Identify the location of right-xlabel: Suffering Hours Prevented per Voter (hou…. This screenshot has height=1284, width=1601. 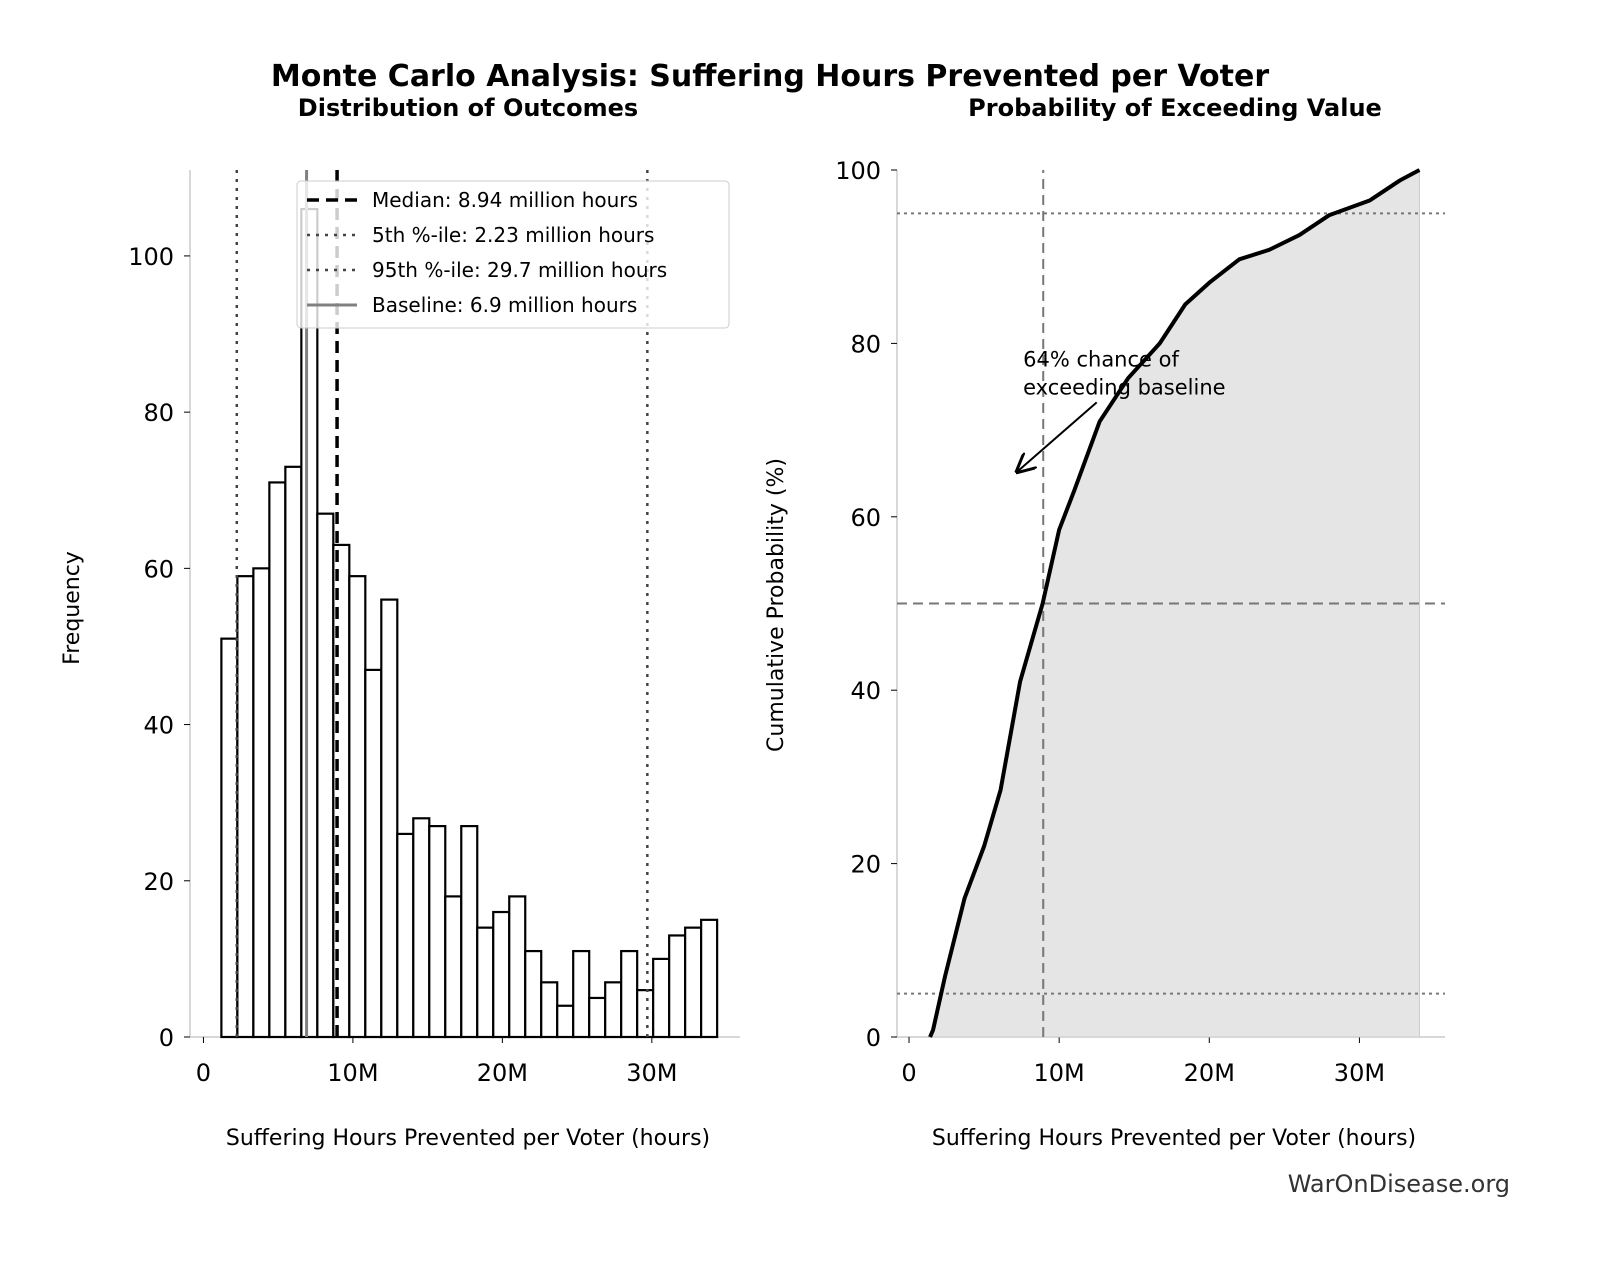
(1174, 1138).